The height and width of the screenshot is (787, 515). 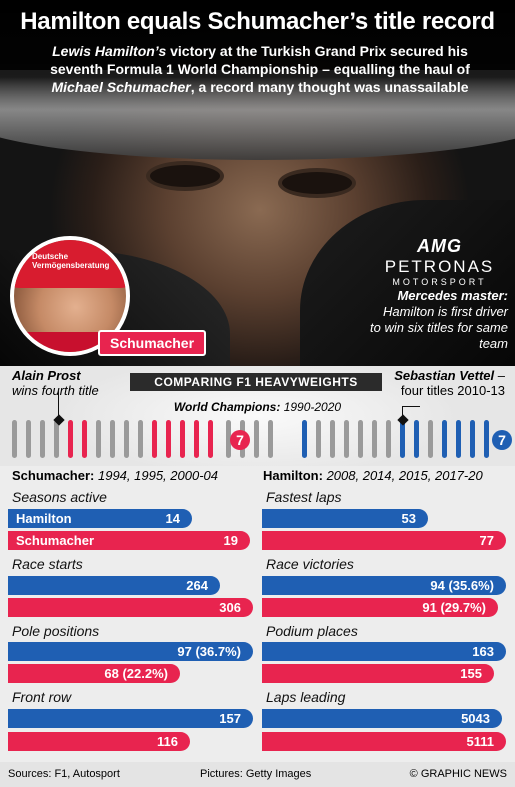 I want to click on vettel-note: Sebastian Vettel – four titles 2010-13, so click(x=449, y=383).